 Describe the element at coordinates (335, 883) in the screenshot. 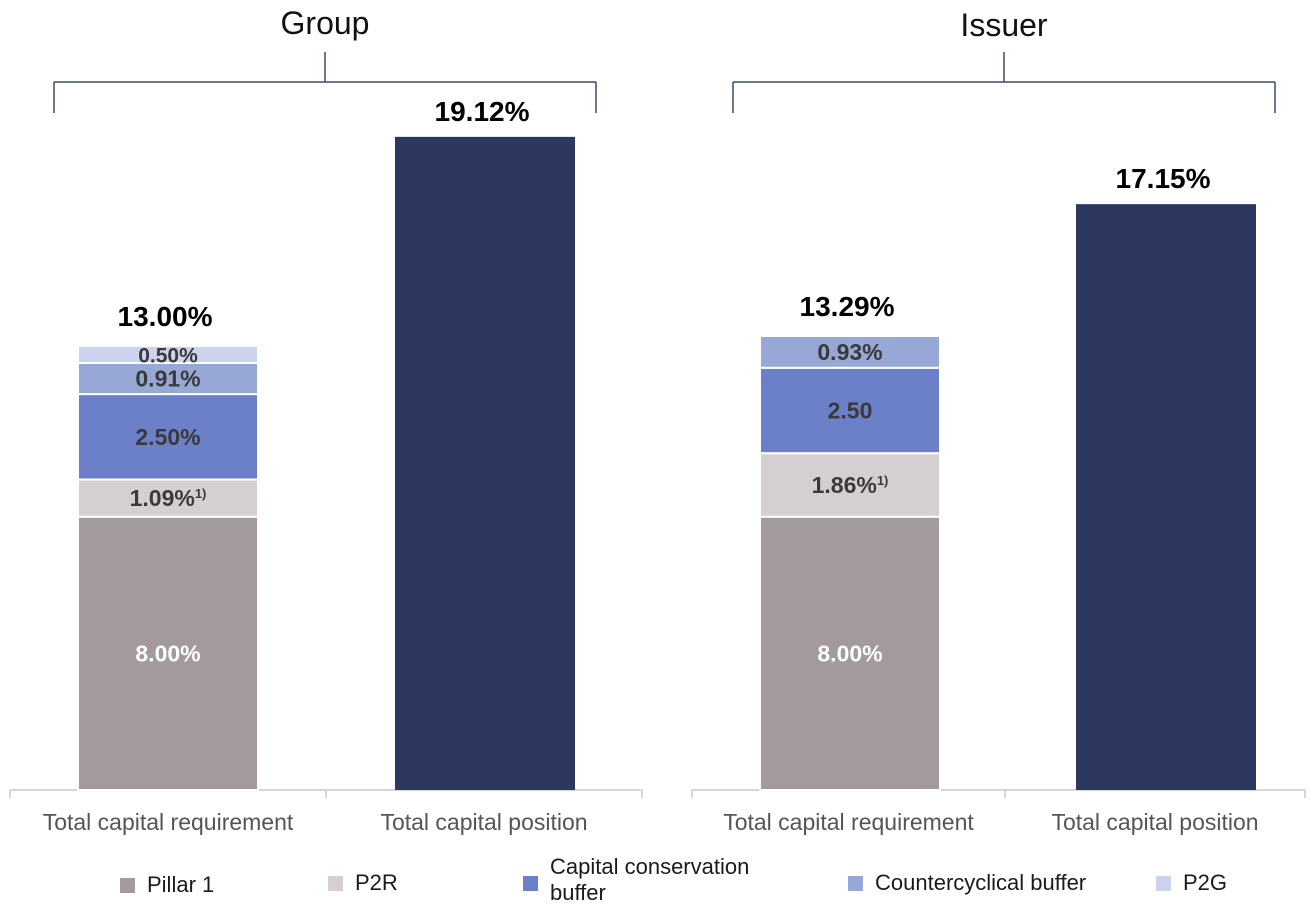

I see `legend-swatch-p2r` at that location.